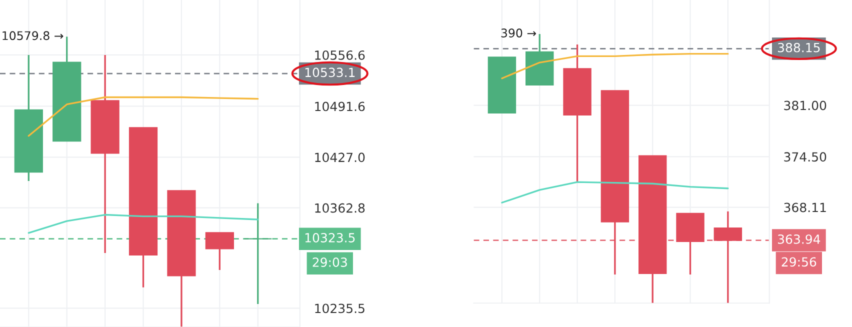 The height and width of the screenshot is (327, 852). What do you see at coordinates (805, 105) in the screenshot?
I see `y-tick-label: 381.00` at bounding box center [805, 105].